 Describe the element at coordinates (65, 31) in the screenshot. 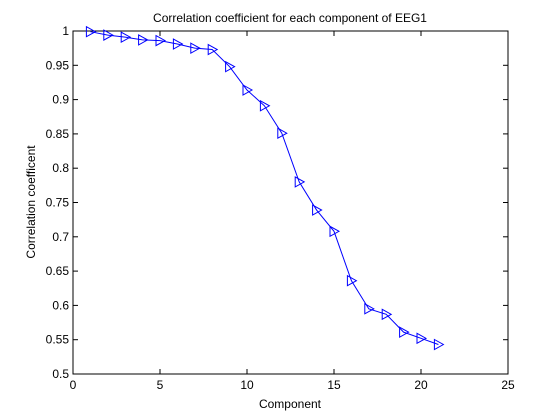

I see `y-tick-label: 1` at that location.